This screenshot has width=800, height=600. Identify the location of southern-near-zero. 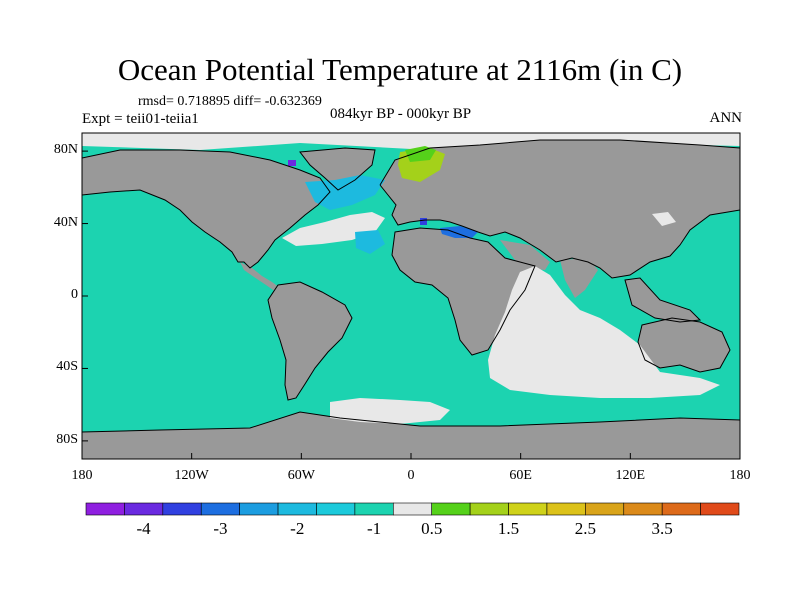
(390, 411).